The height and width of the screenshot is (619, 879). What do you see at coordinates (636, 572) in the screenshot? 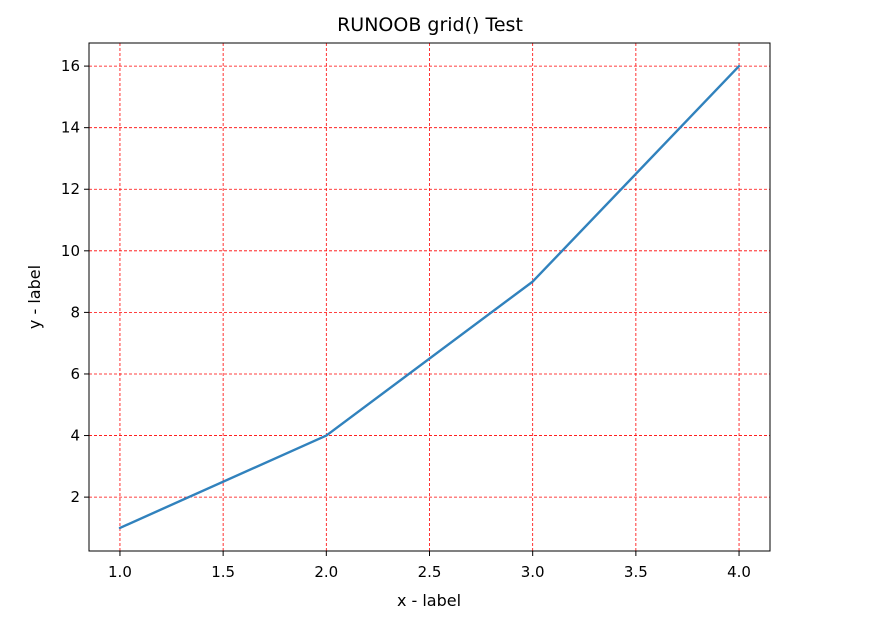
I see `x-tick-label: 3.5` at bounding box center [636, 572].